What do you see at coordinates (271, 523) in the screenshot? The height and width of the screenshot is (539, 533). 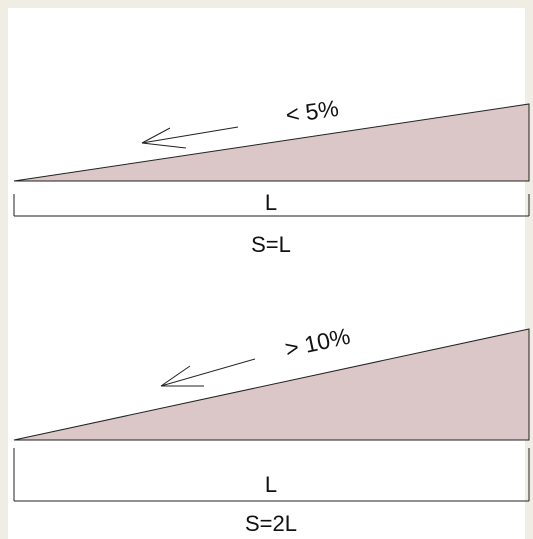 I see `distance-label-steep: S=2L` at bounding box center [271, 523].